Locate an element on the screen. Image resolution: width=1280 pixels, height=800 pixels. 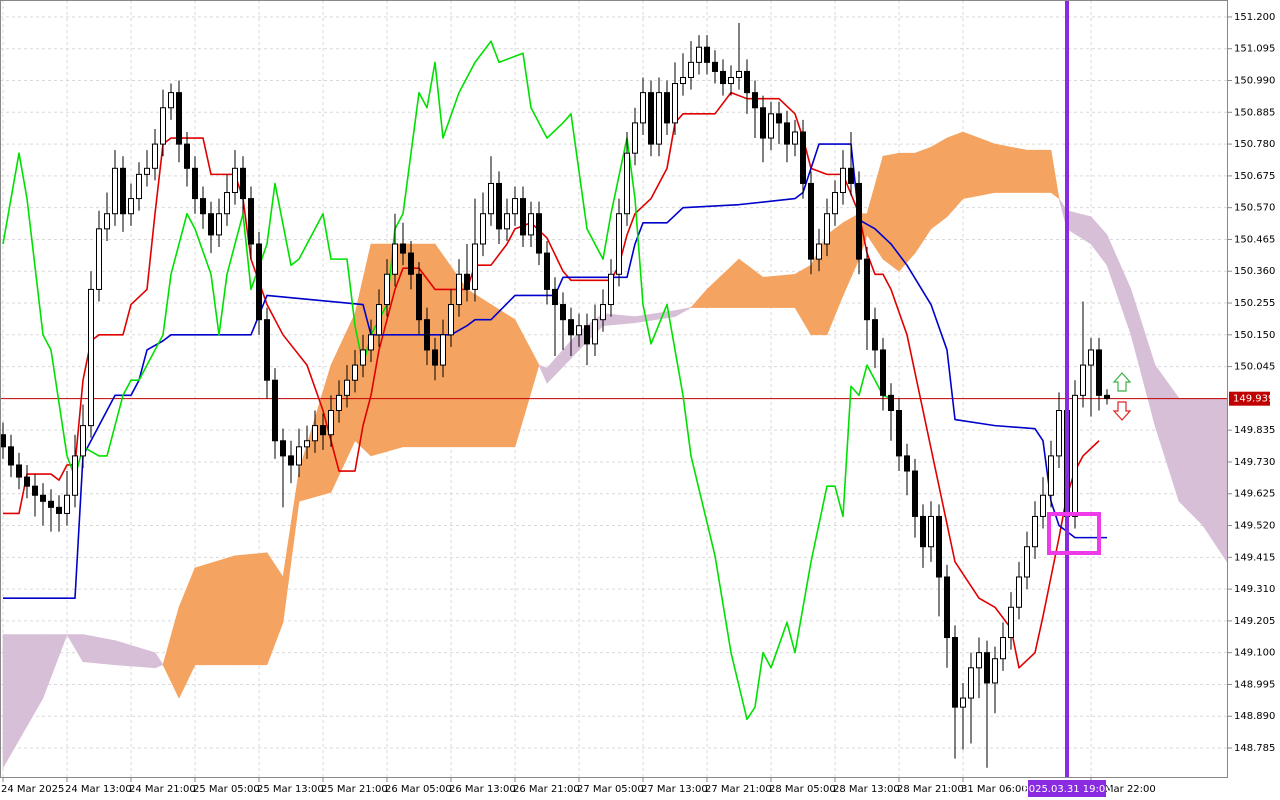
x-tick-label: 26 Mar 13:00 is located at coordinates (482, 789).